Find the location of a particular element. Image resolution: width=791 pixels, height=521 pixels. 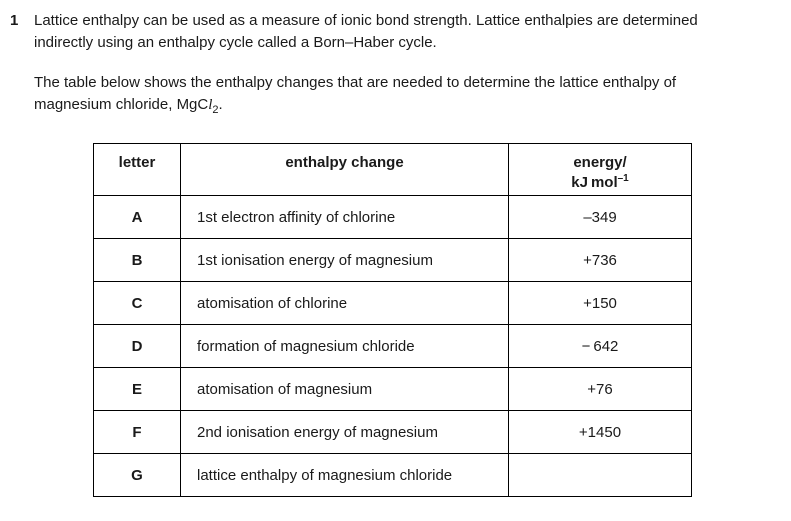

table-intro-line-2-prefix: magnesium chloride, MgC is located at coordinates (121, 104).